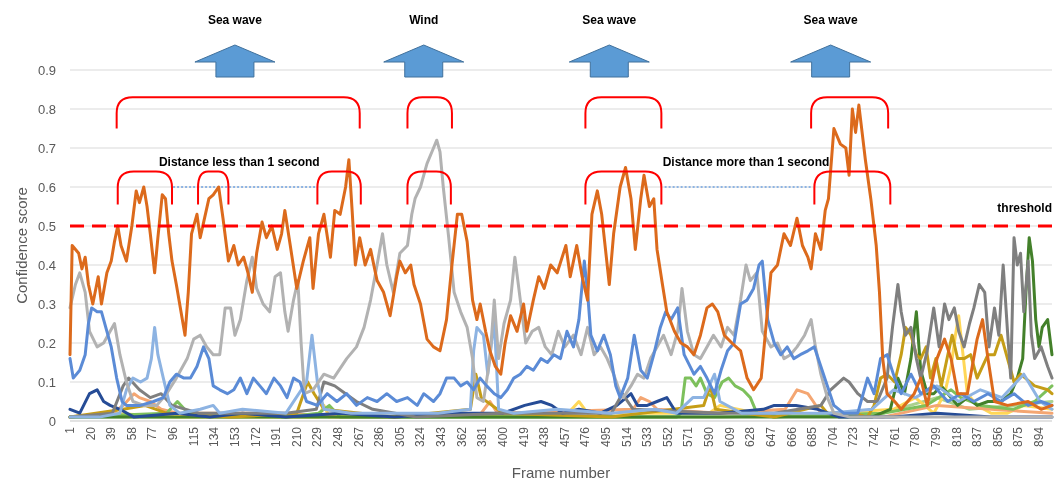 The height and width of the screenshot is (484, 1062). I want to click on y-tick-label: 0.5, so click(46, 226).